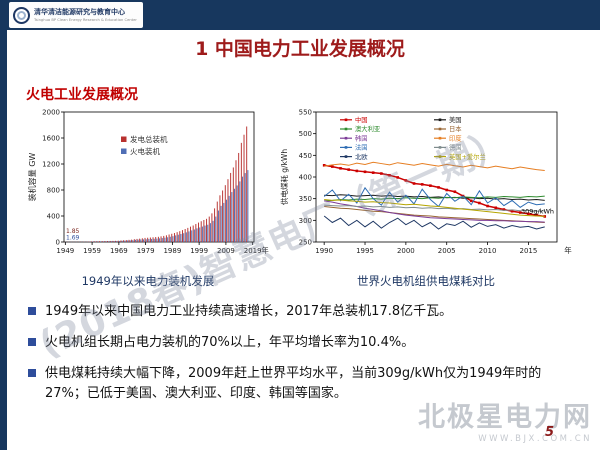 This screenshot has height=450, width=600. Describe the element at coordinates (361, 137) in the screenshot. I see `svg-text: 韩国` at that location.